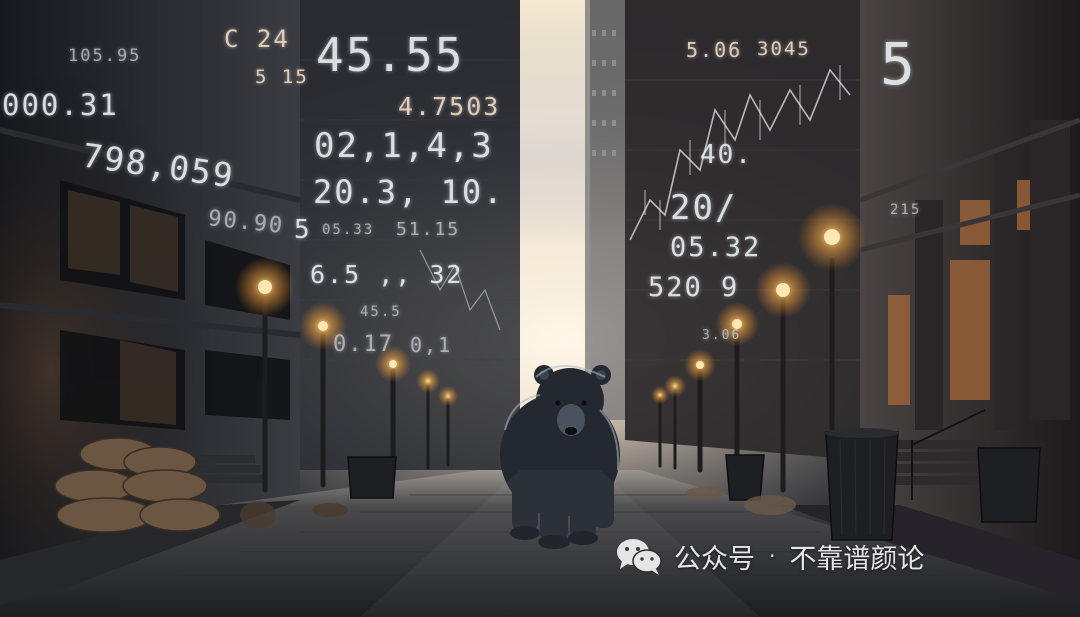 Image resolution: width=1080 pixels, height=617 pixels. Describe the element at coordinates (722, 335) in the screenshot. I see `ticker-number: 3.06` at that location.